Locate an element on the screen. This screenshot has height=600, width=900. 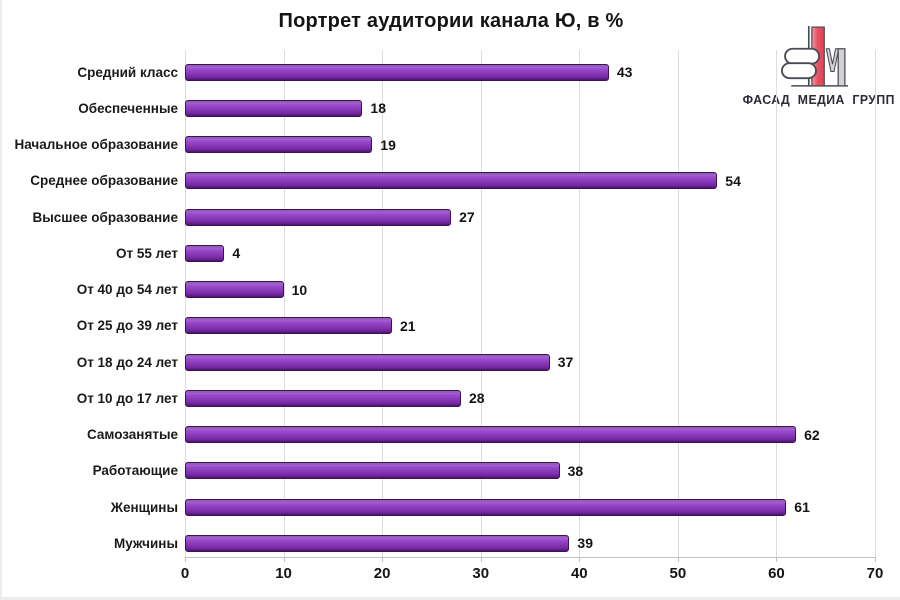
bar-row: От 10 до 17 лет 28 is located at coordinates (451, 398).